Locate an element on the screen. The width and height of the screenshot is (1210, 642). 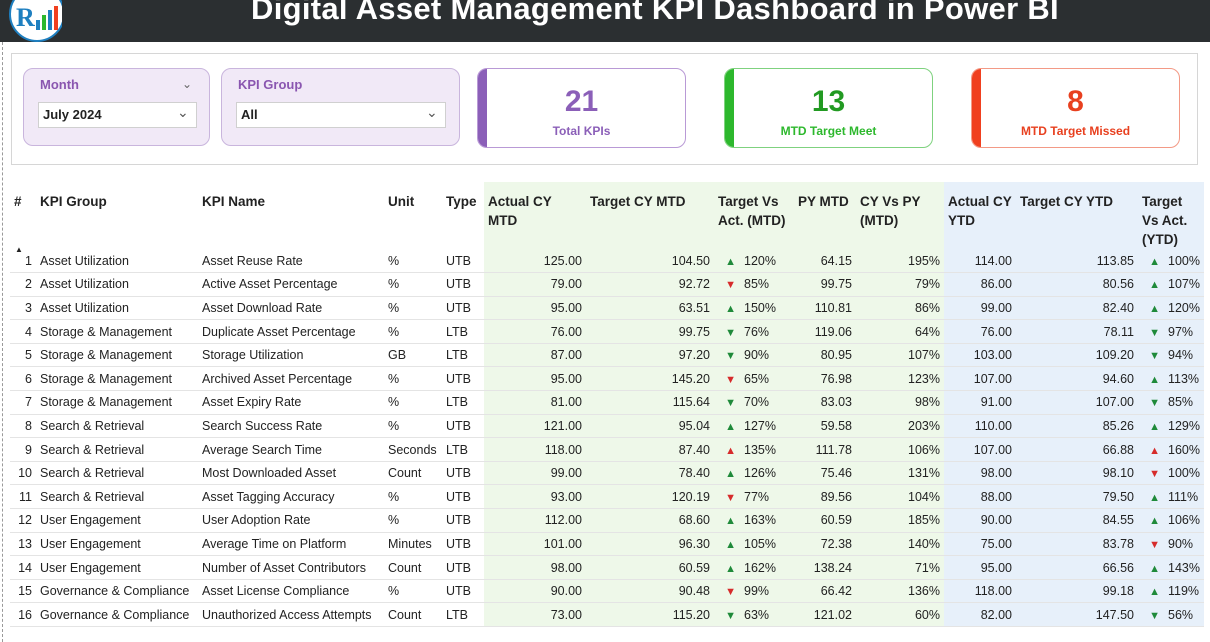
col-header-target-cy-ytd: Target CY YTD is located at coordinates (1077, 215).